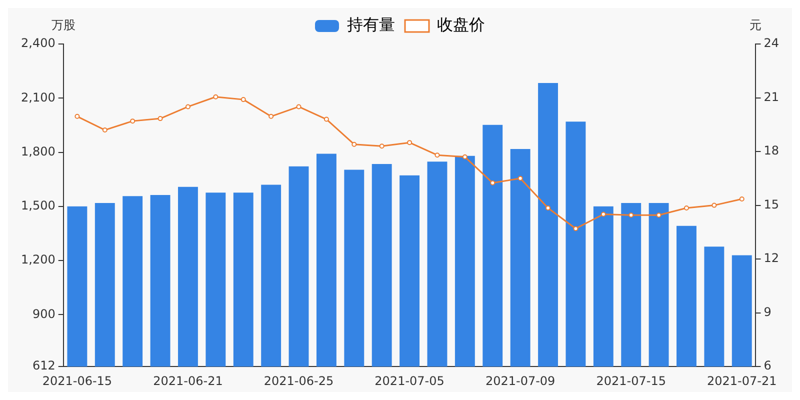  What do you see at coordinates (742, 381) in the screenshot?
I see `x-tick-label: 2021-07-21` at bounding box center [742, 381].